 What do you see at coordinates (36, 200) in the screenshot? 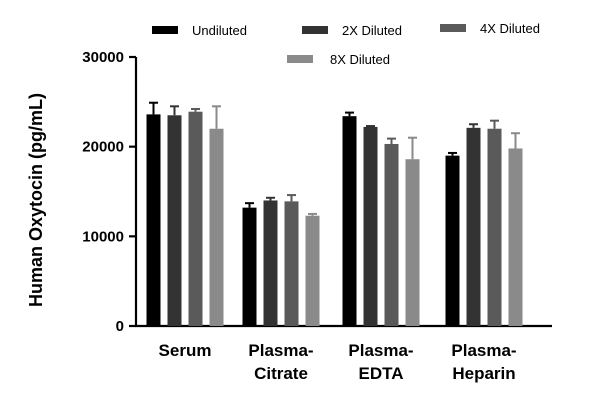
I see `y-axis-label: Human Oxytocin (pg/mL)` at bounding box center [36, 200].